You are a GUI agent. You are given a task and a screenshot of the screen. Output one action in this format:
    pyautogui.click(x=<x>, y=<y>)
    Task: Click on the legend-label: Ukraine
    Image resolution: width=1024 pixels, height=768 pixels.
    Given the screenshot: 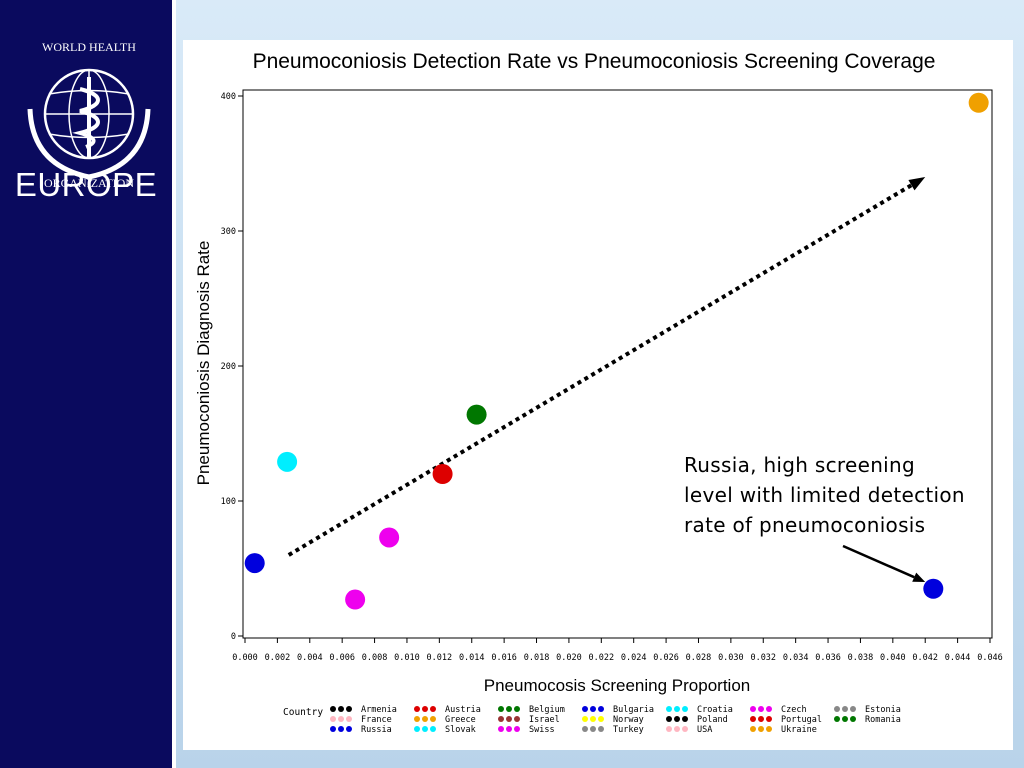 What is the action you would take?
    pyautogui.click(x=799, y=730)
    